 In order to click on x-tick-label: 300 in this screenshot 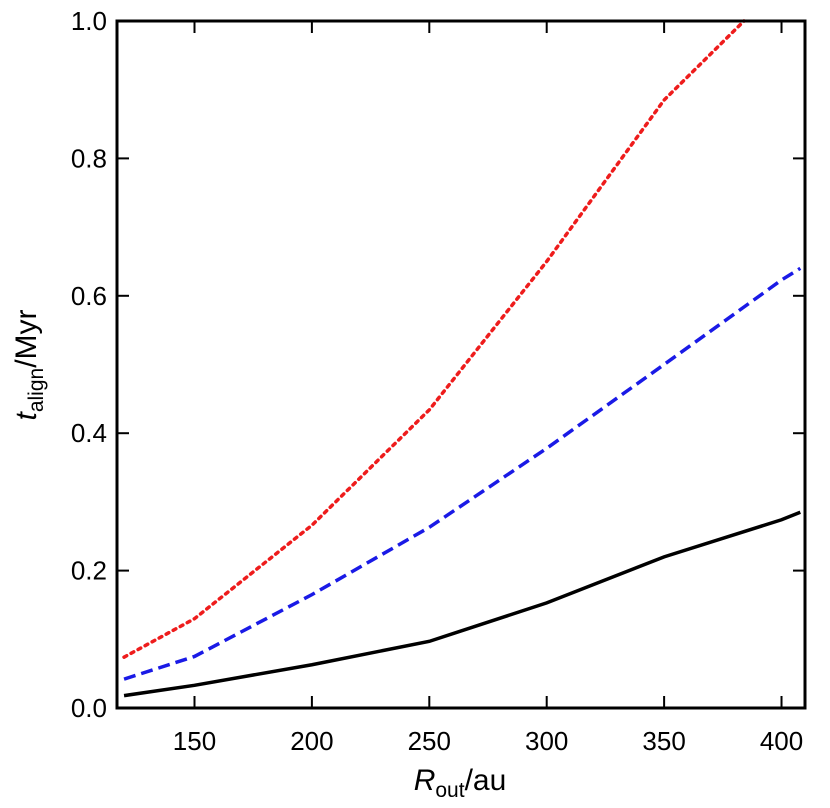, I will do `click(546, 741)`.